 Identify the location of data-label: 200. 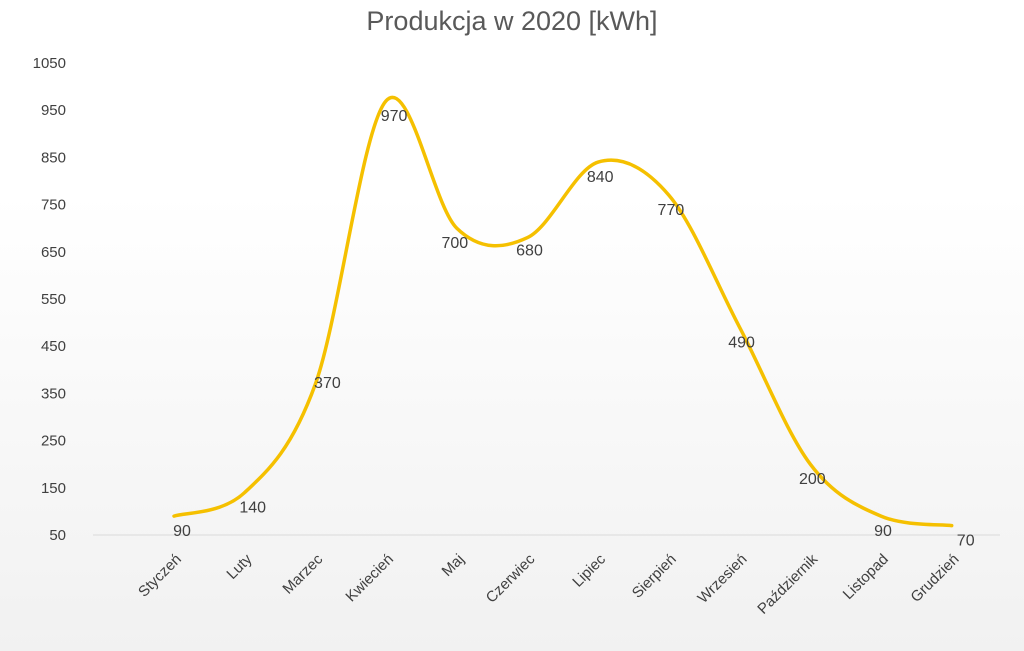
(812, 479).